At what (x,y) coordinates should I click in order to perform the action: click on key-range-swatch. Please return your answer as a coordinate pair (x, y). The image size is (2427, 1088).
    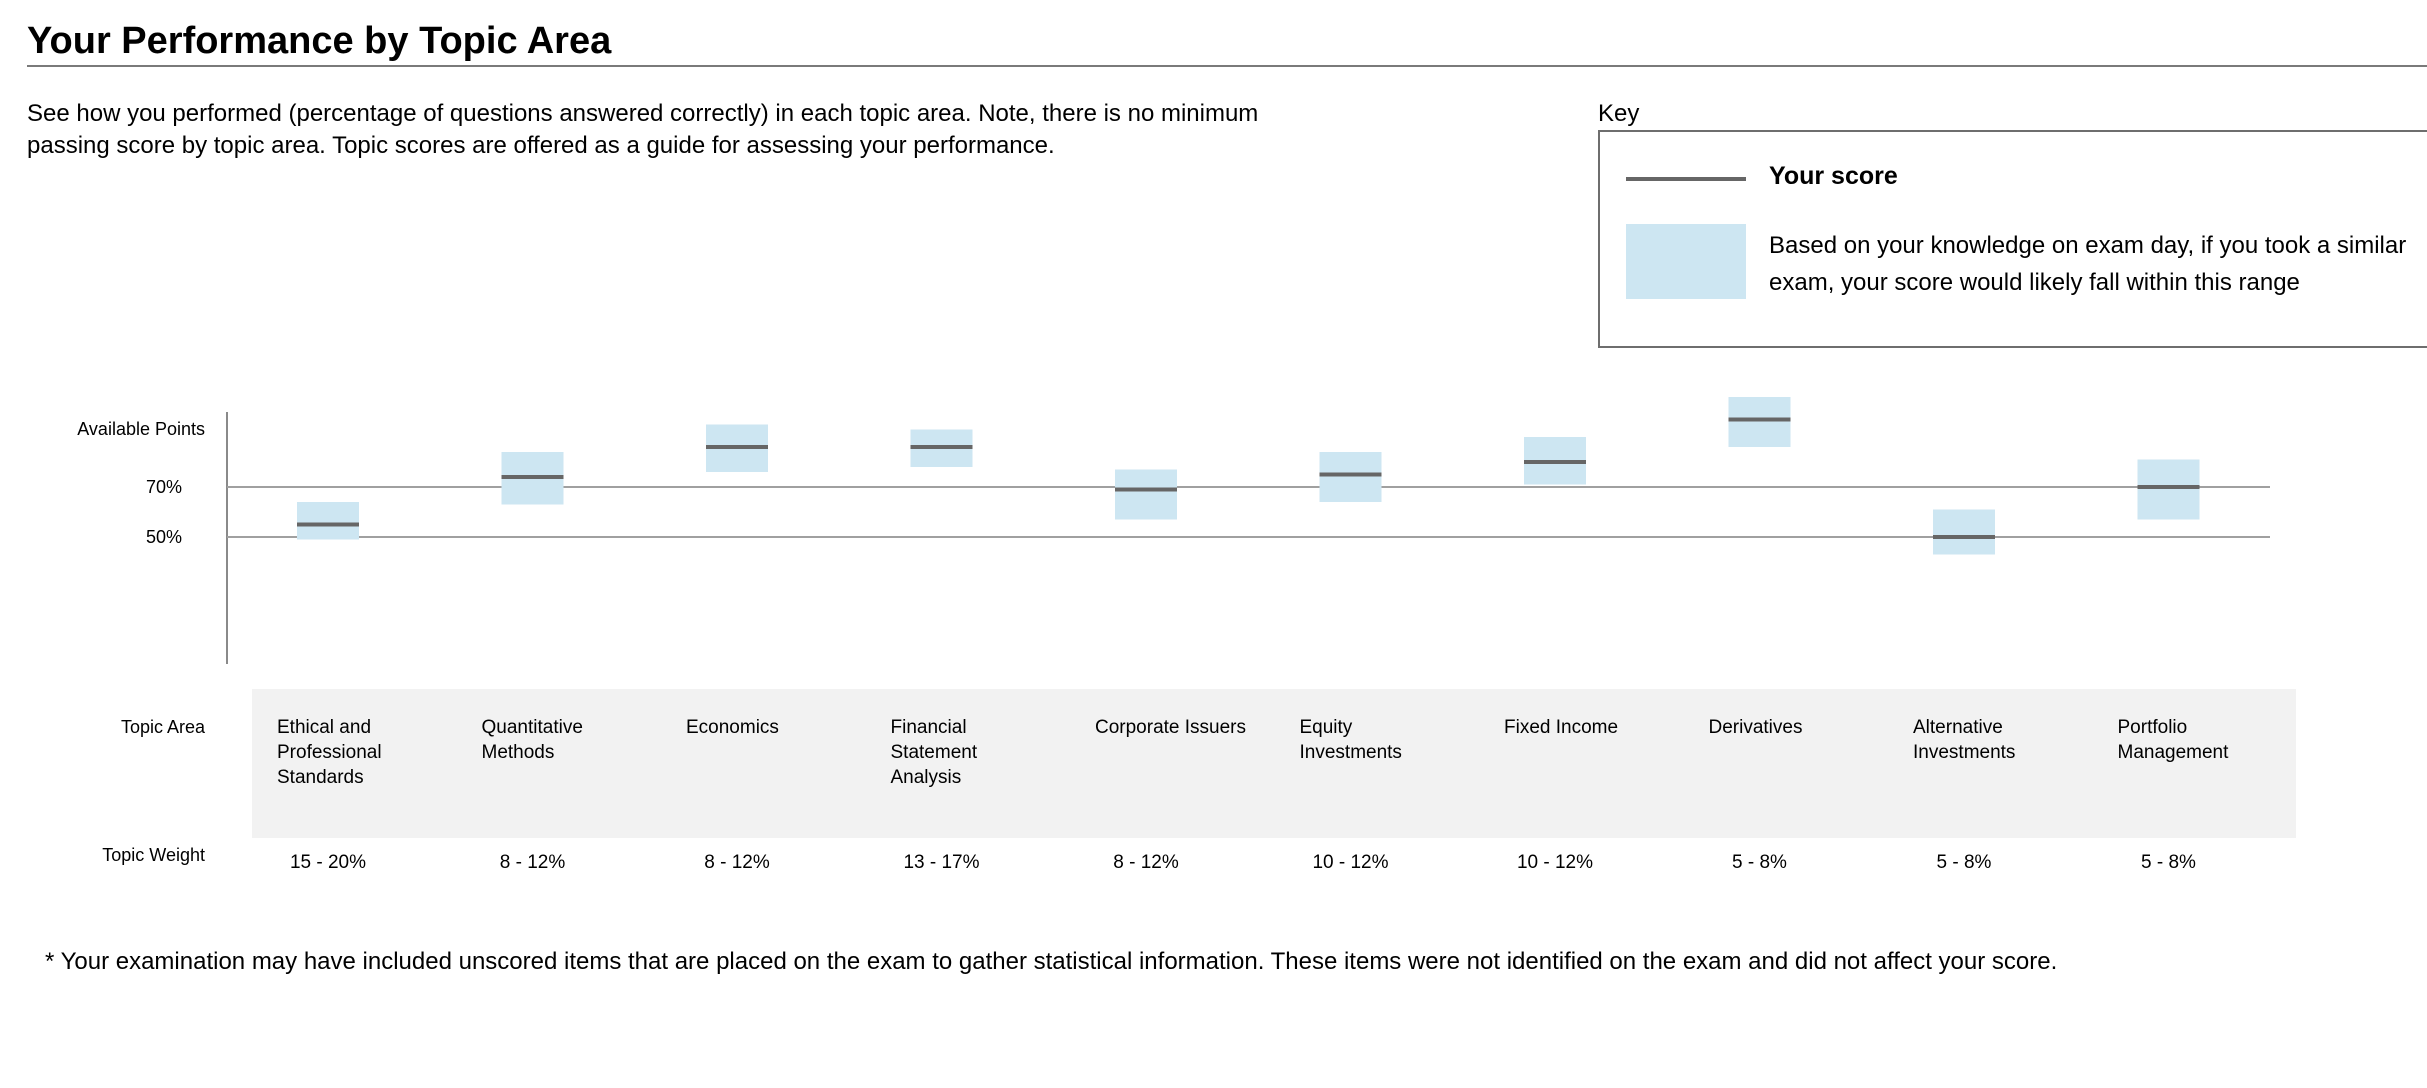
    Looking at the image, I should click on (1686, 261).